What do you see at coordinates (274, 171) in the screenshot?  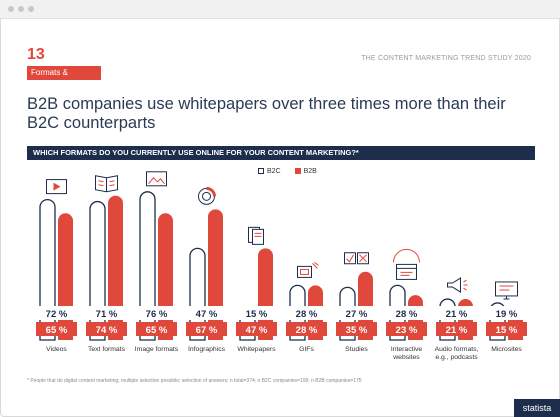 I see `legend-label-b2c: B2C` at bounding box center [274, 171].